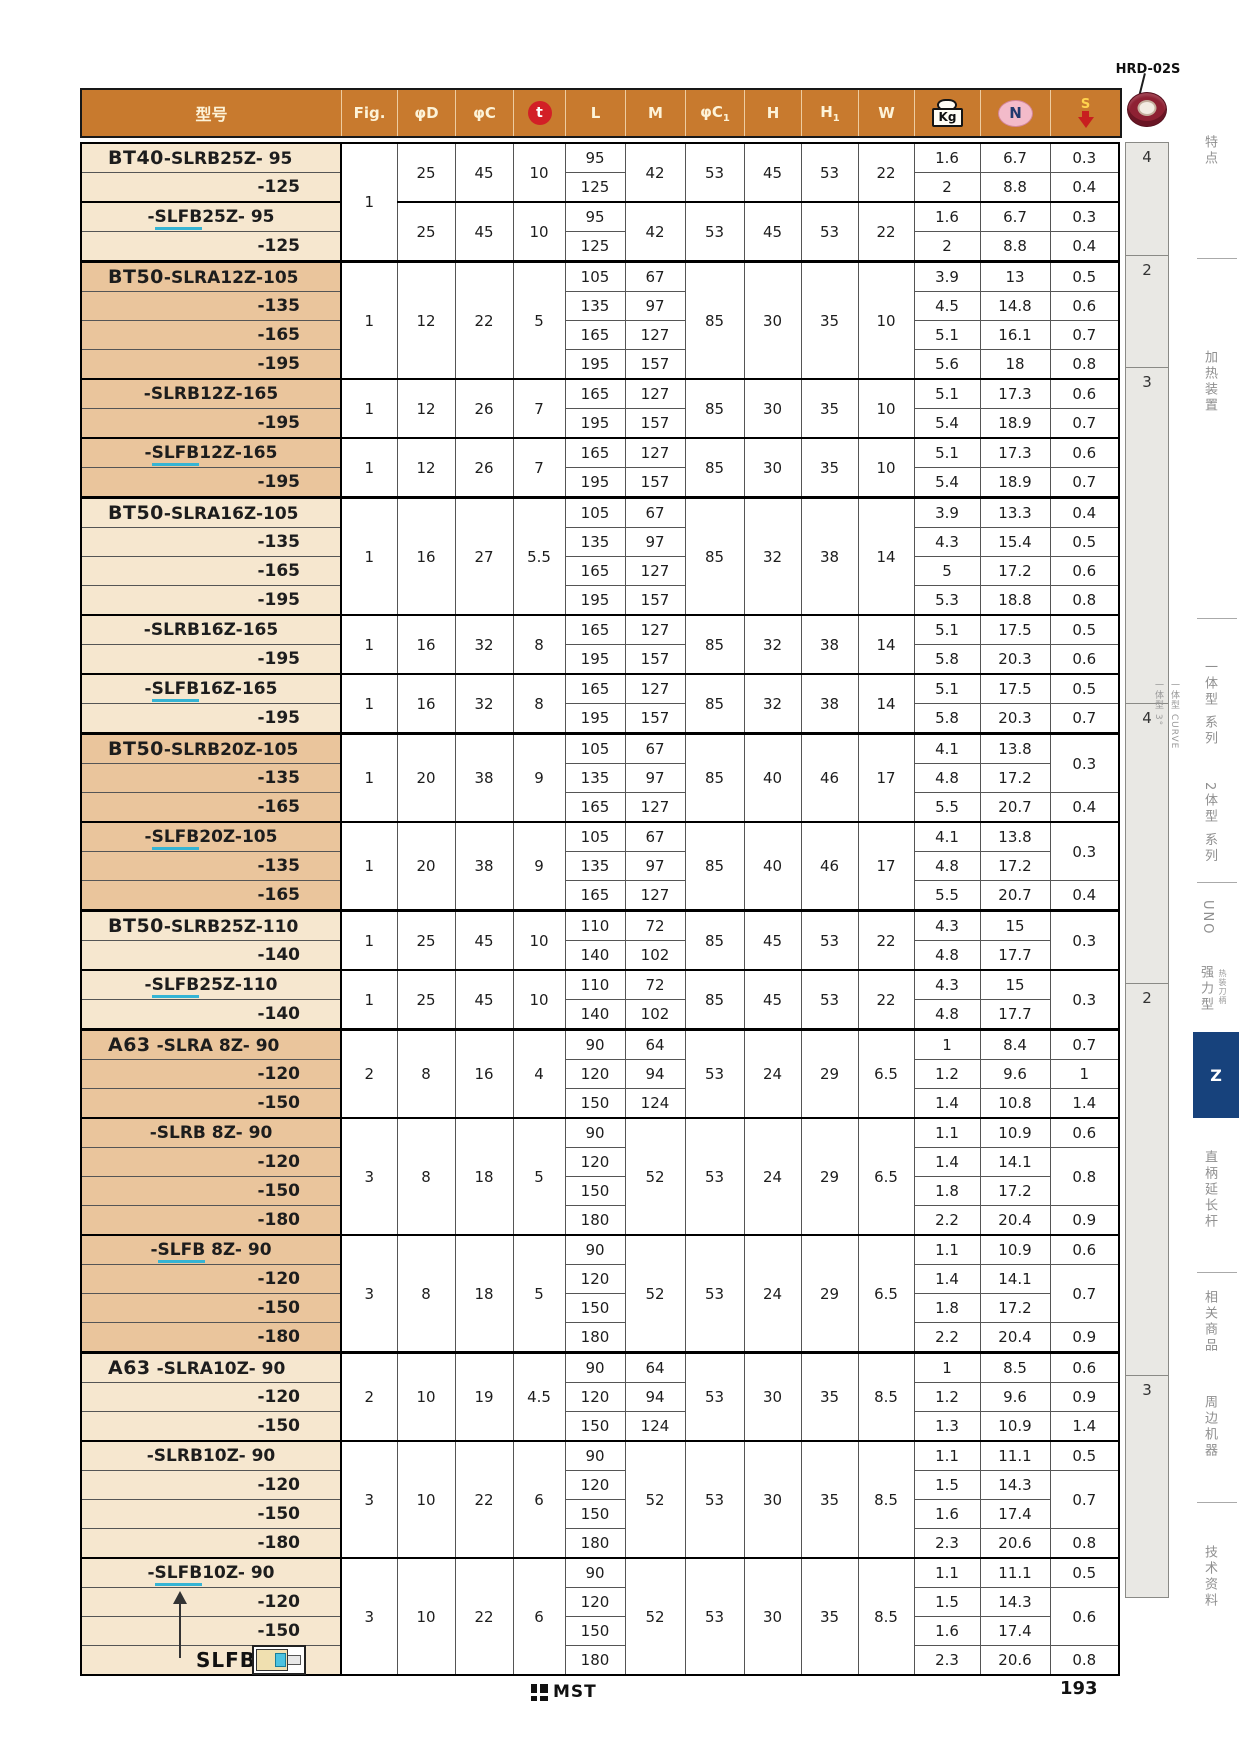 The width and height of the screenshot is (1241, 1754). Describe the element at coordinates (947, 276) in the screenshot. I see `kg-cell: 3.9` at that location.